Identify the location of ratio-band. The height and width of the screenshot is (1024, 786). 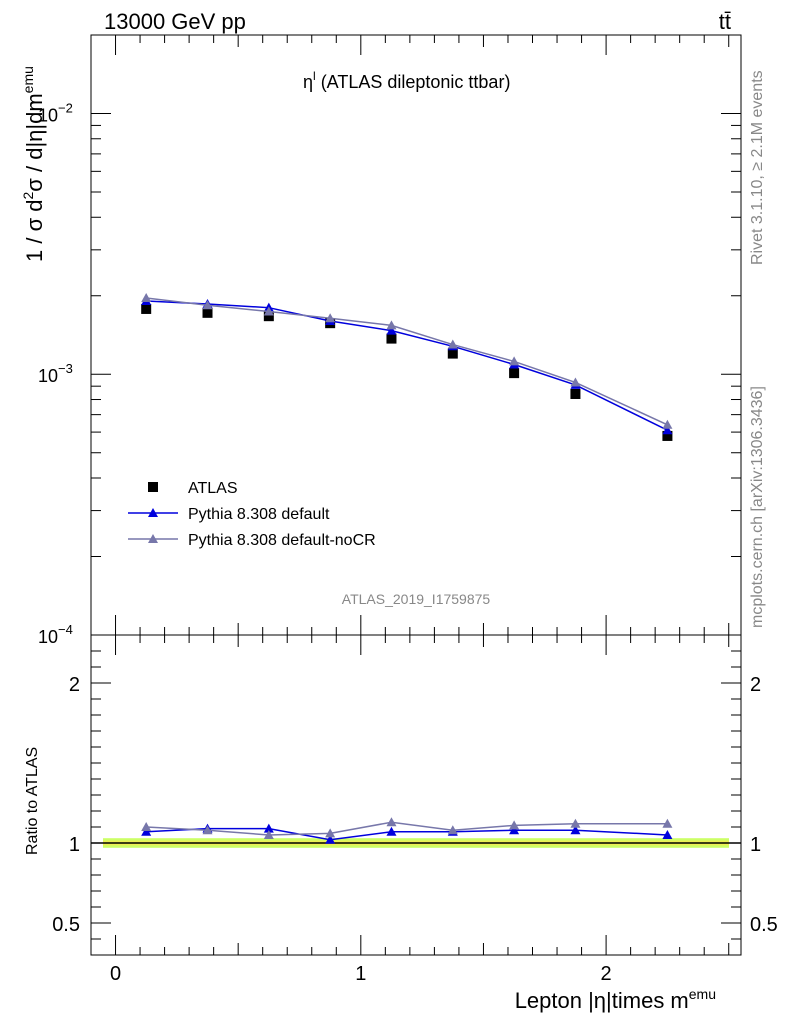
(416, 843).